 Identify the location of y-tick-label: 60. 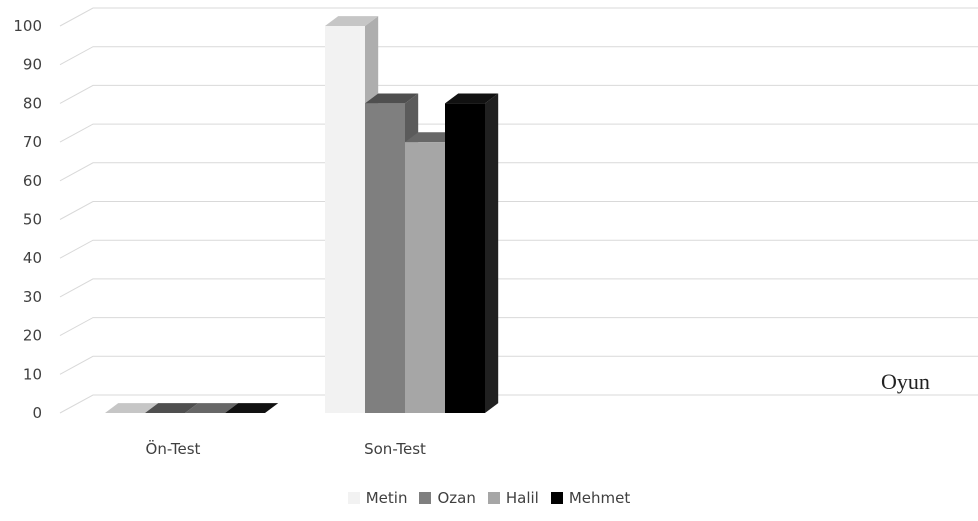
(32, 181).